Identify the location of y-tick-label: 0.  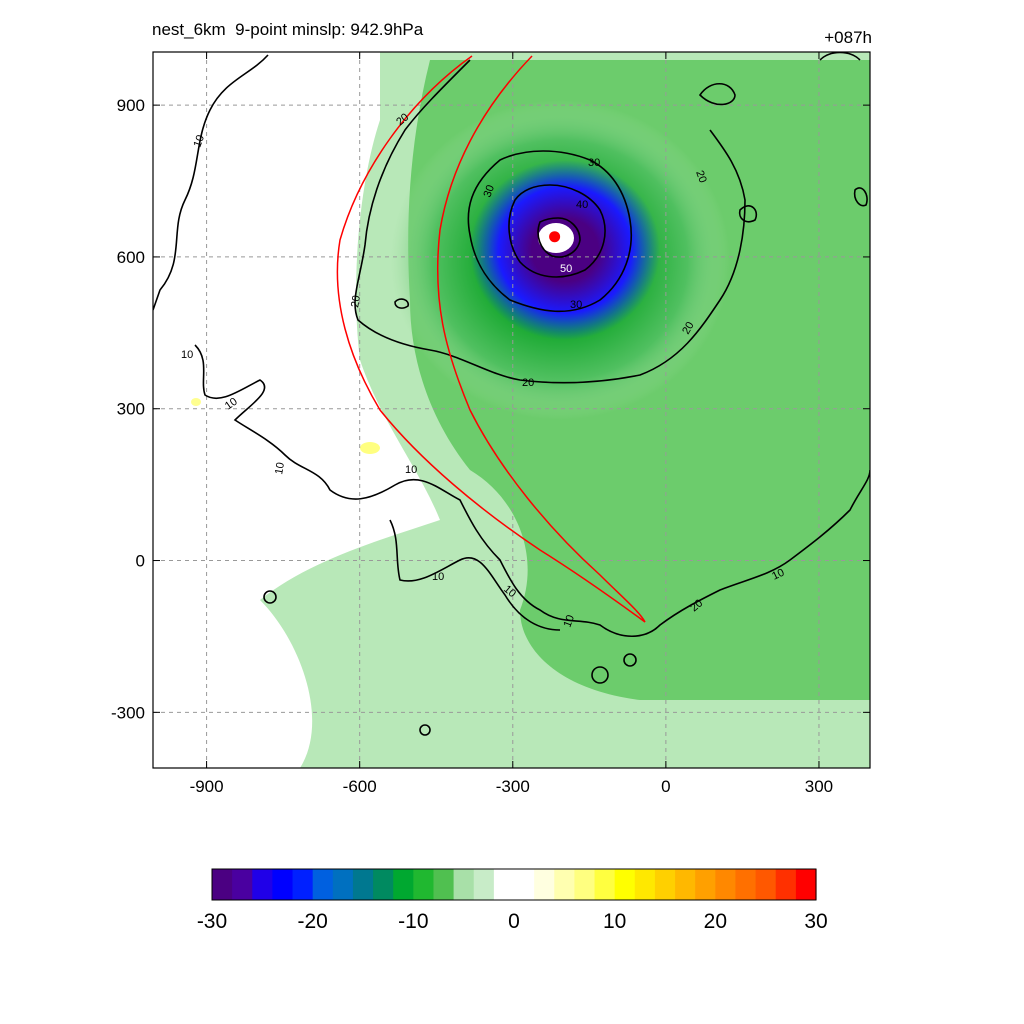
(140, 561).